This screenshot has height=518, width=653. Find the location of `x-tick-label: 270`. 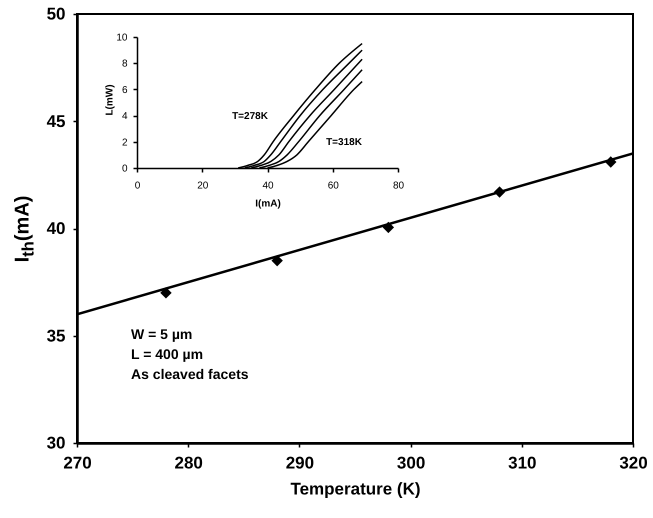

x-tick-label: 270 is located at coordinates (77, 463).